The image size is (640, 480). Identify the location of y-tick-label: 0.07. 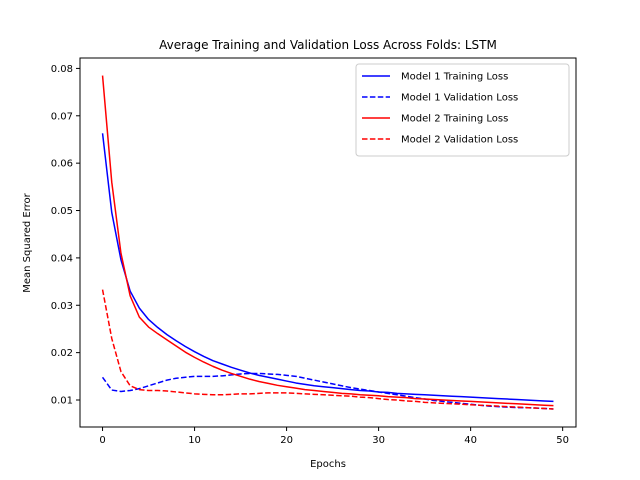
(62, 116).